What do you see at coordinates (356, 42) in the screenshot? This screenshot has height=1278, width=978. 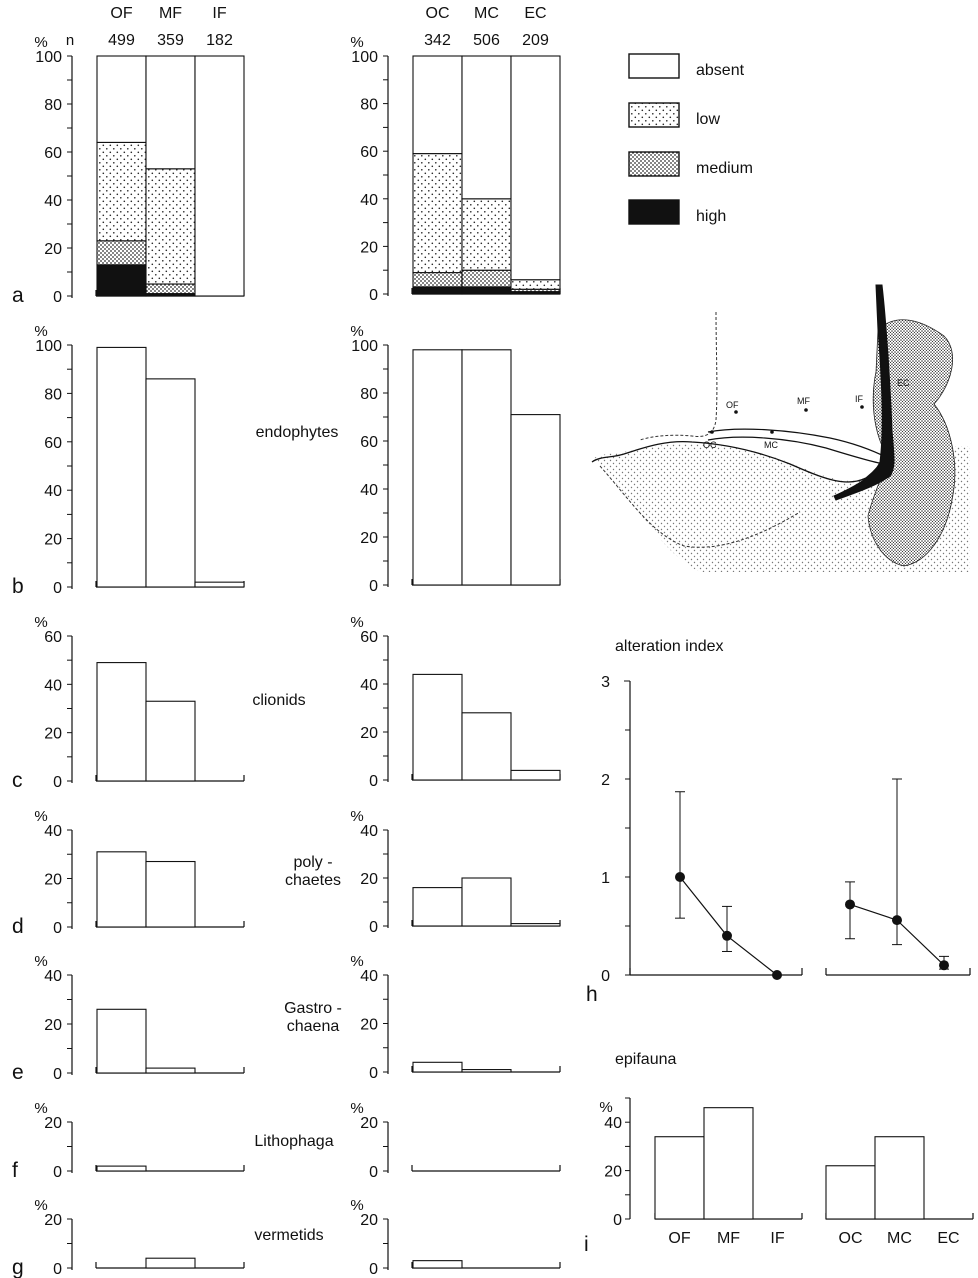 I see `y-axis-unit-a2: %` at bounding box center [356, 42].